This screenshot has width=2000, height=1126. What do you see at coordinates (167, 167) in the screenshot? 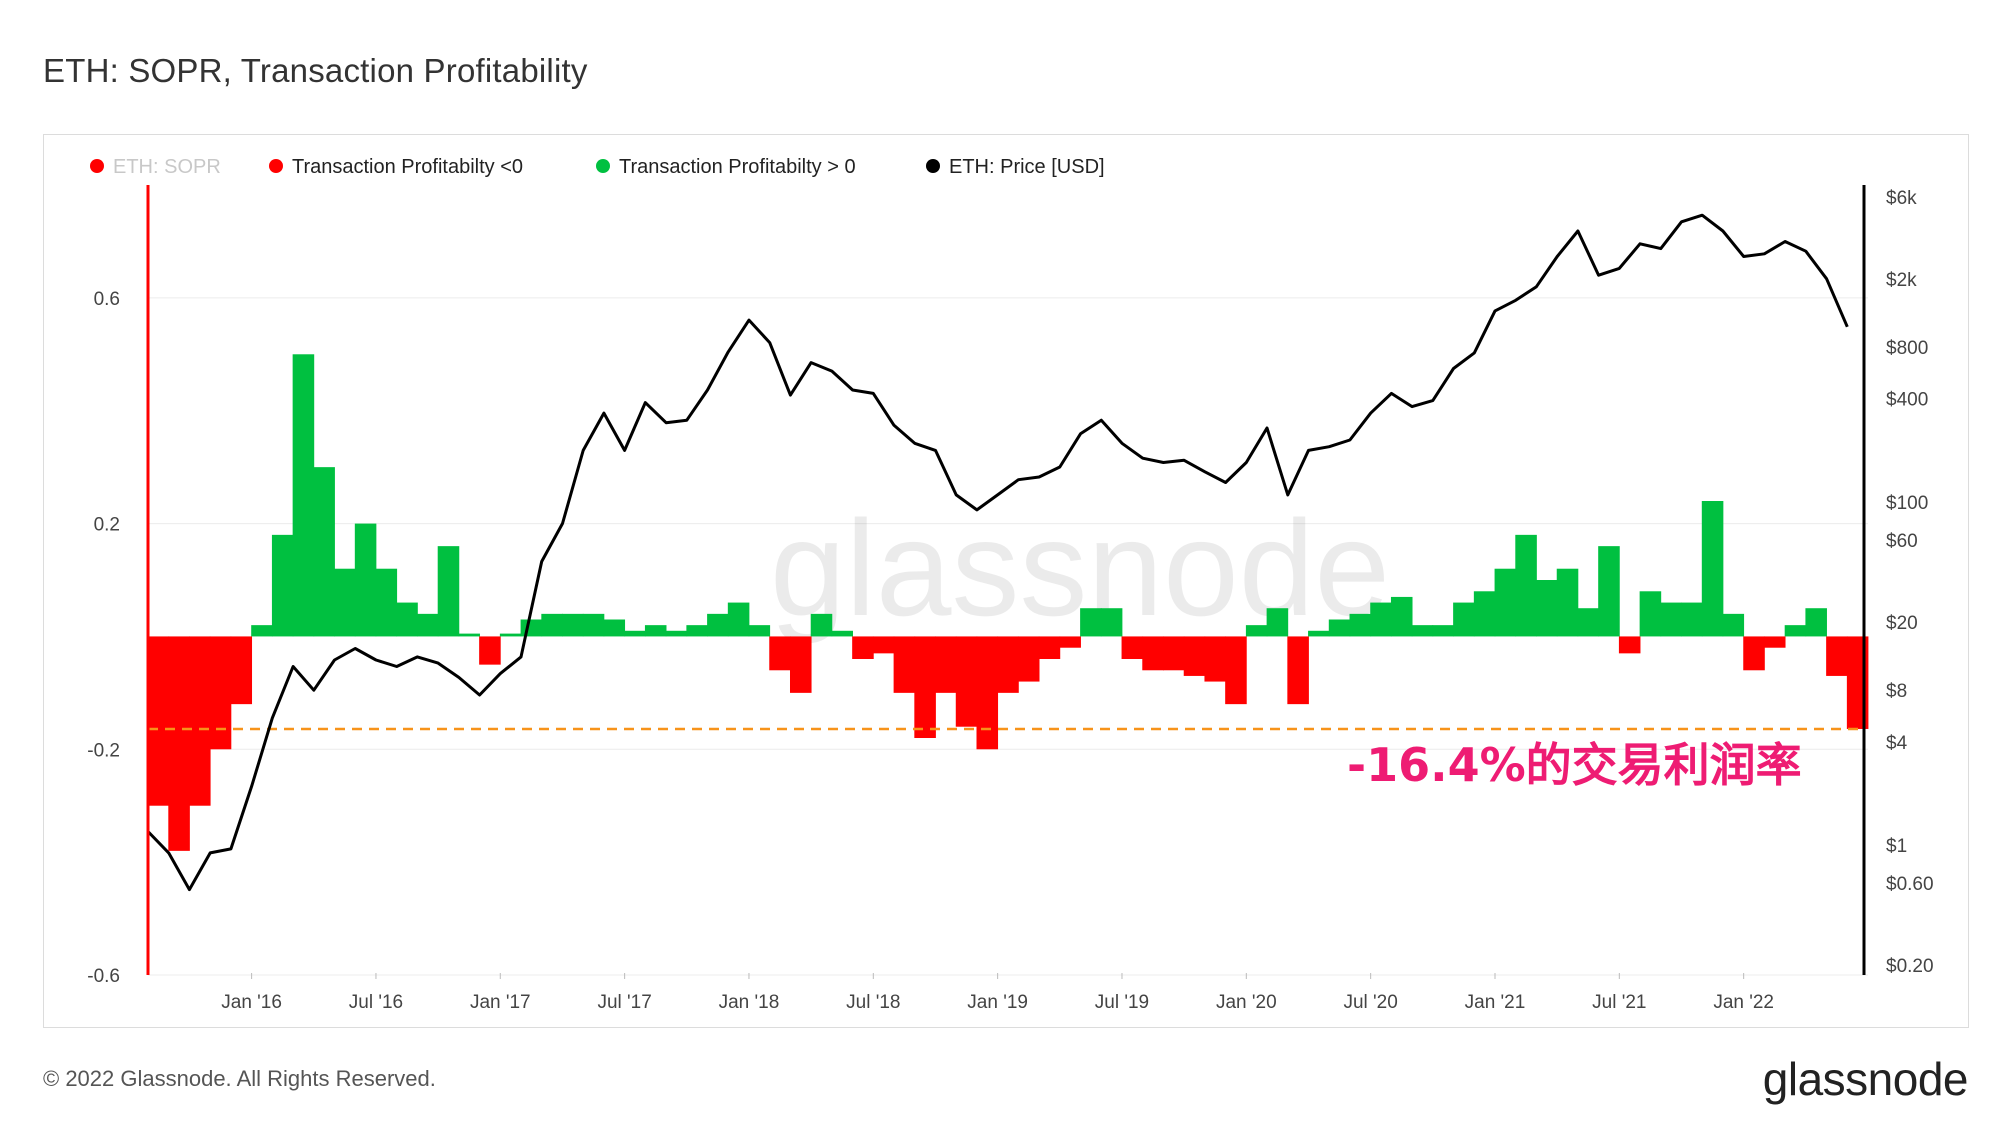
I see `legend-label: ETH: SOPR` at bounding box center [167, 167].